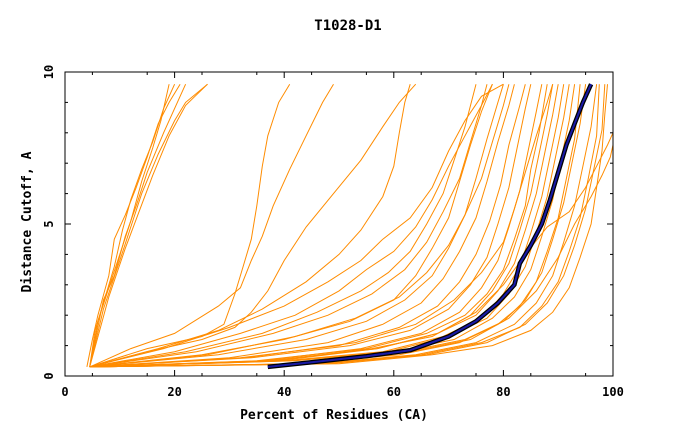 Image resolution: width=680 pixels, height=440 pixels. Describe the element at coordinates (347, 26) in the screenshot. I see `chart-title: T1028-D1` at that location.